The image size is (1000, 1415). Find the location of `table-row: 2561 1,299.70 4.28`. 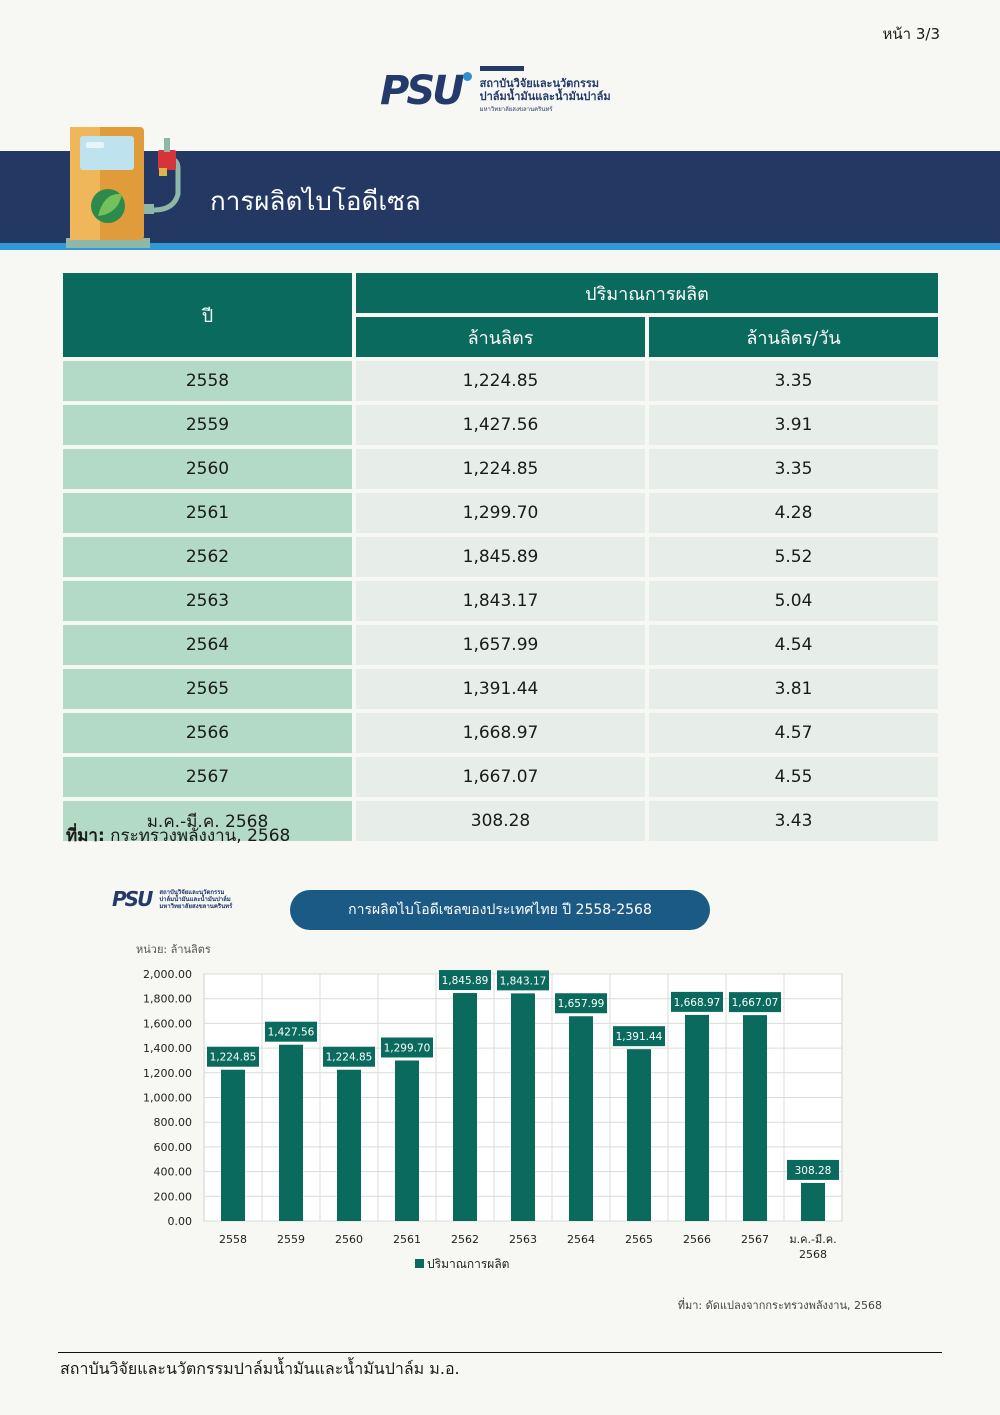

table-row: 2561 1,299.70 4.28 is located at coordinates (500, 513).